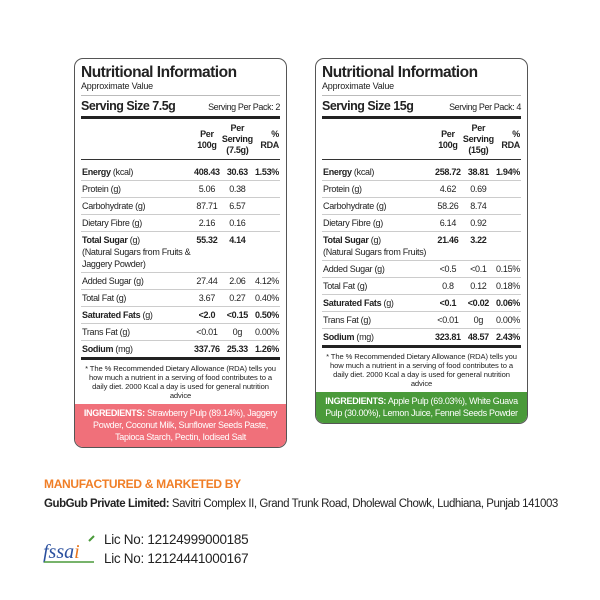 This screenshot has height=600, width=600. I want to click on per-100g-value: 87.71, so click(207, 206).